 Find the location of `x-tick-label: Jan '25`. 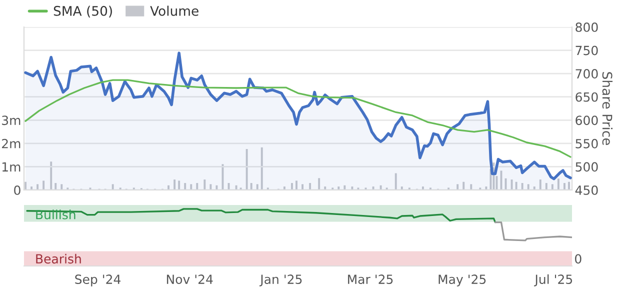

x-tick-label: Jan '25 is located at coordinates (281, 280).